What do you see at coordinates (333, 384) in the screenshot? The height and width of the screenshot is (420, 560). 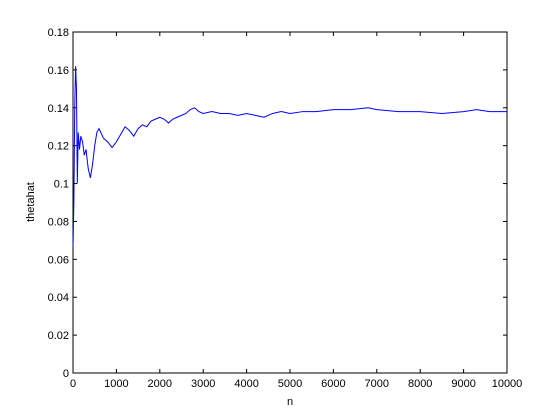 I see `x-tick-label: 6000` at bounding box center [333, 384].